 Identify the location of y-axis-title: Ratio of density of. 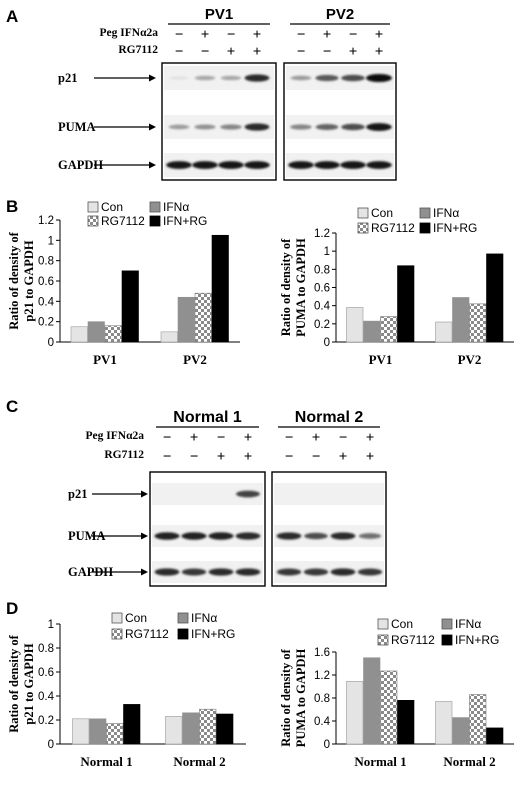
(14, 683).